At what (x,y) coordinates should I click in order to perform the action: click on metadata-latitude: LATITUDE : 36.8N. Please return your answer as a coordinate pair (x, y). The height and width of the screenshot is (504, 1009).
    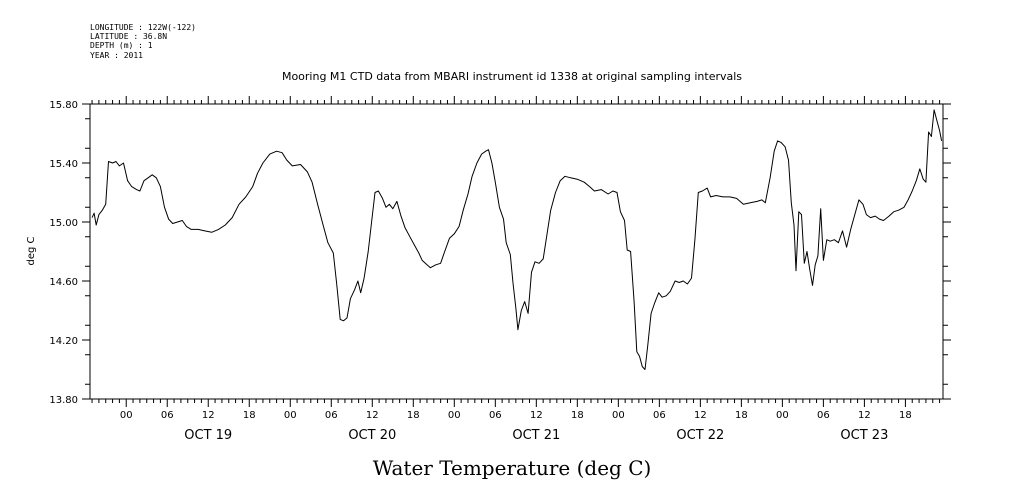
    Looking at the image, I should click on (128, 36).